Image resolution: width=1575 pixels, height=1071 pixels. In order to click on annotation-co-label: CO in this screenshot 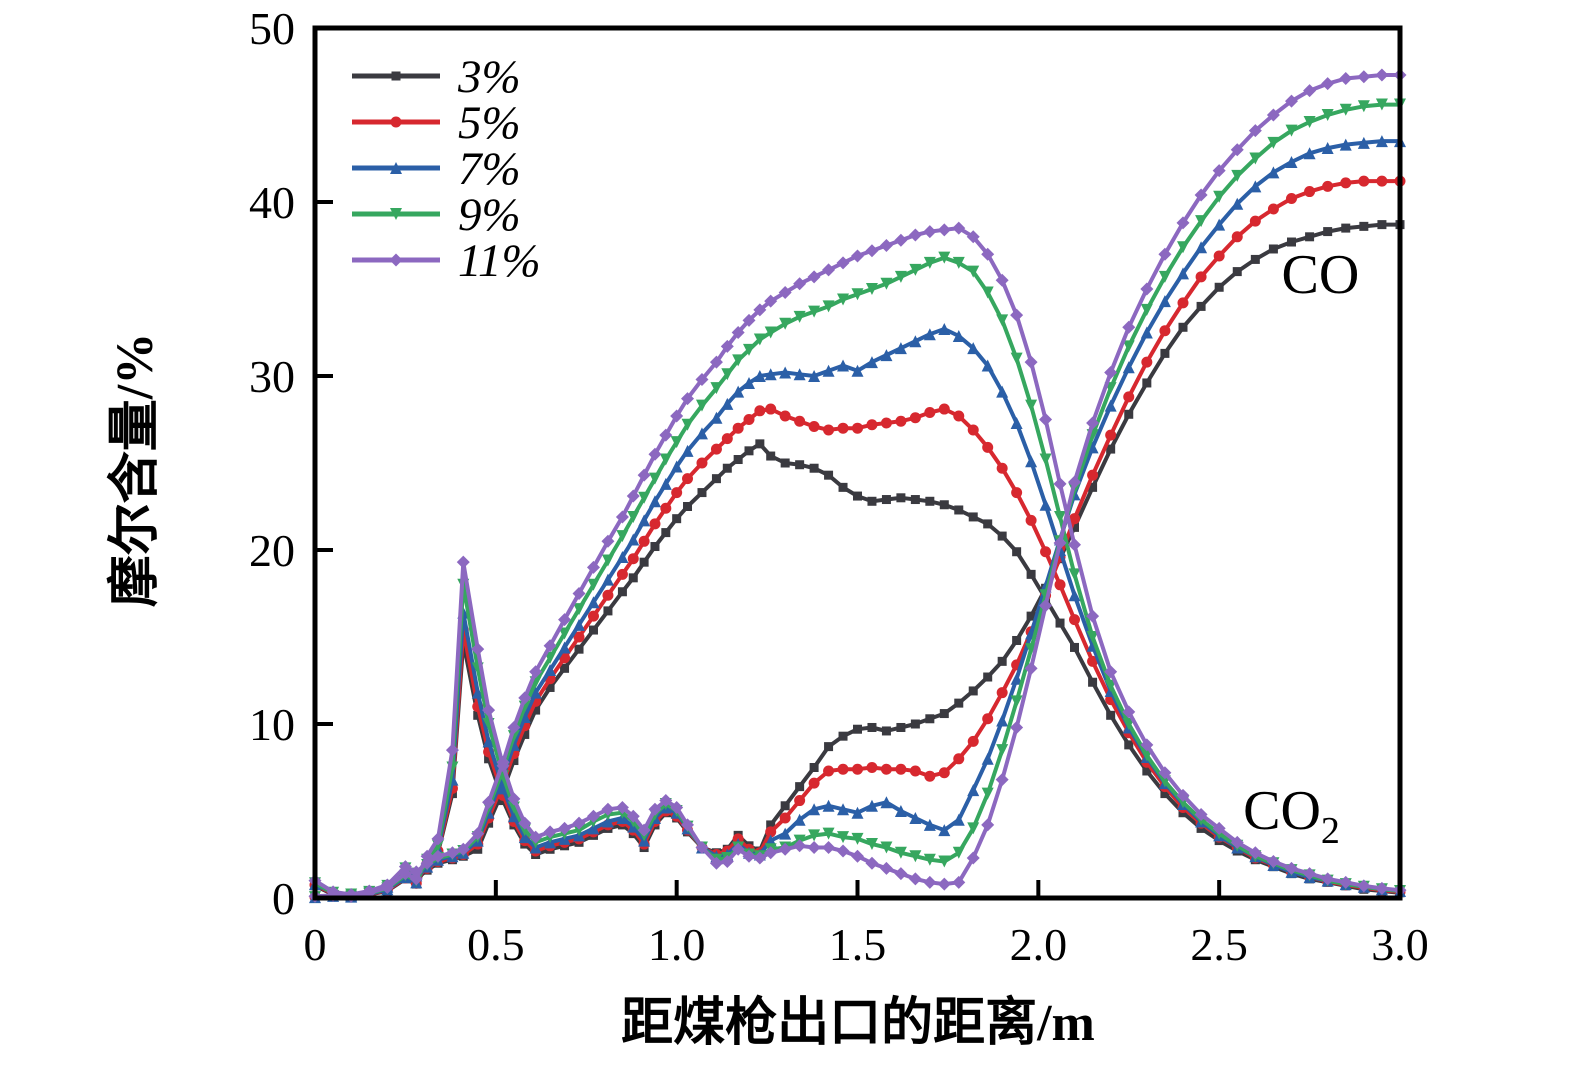, I will do `click(1321, 275)`.